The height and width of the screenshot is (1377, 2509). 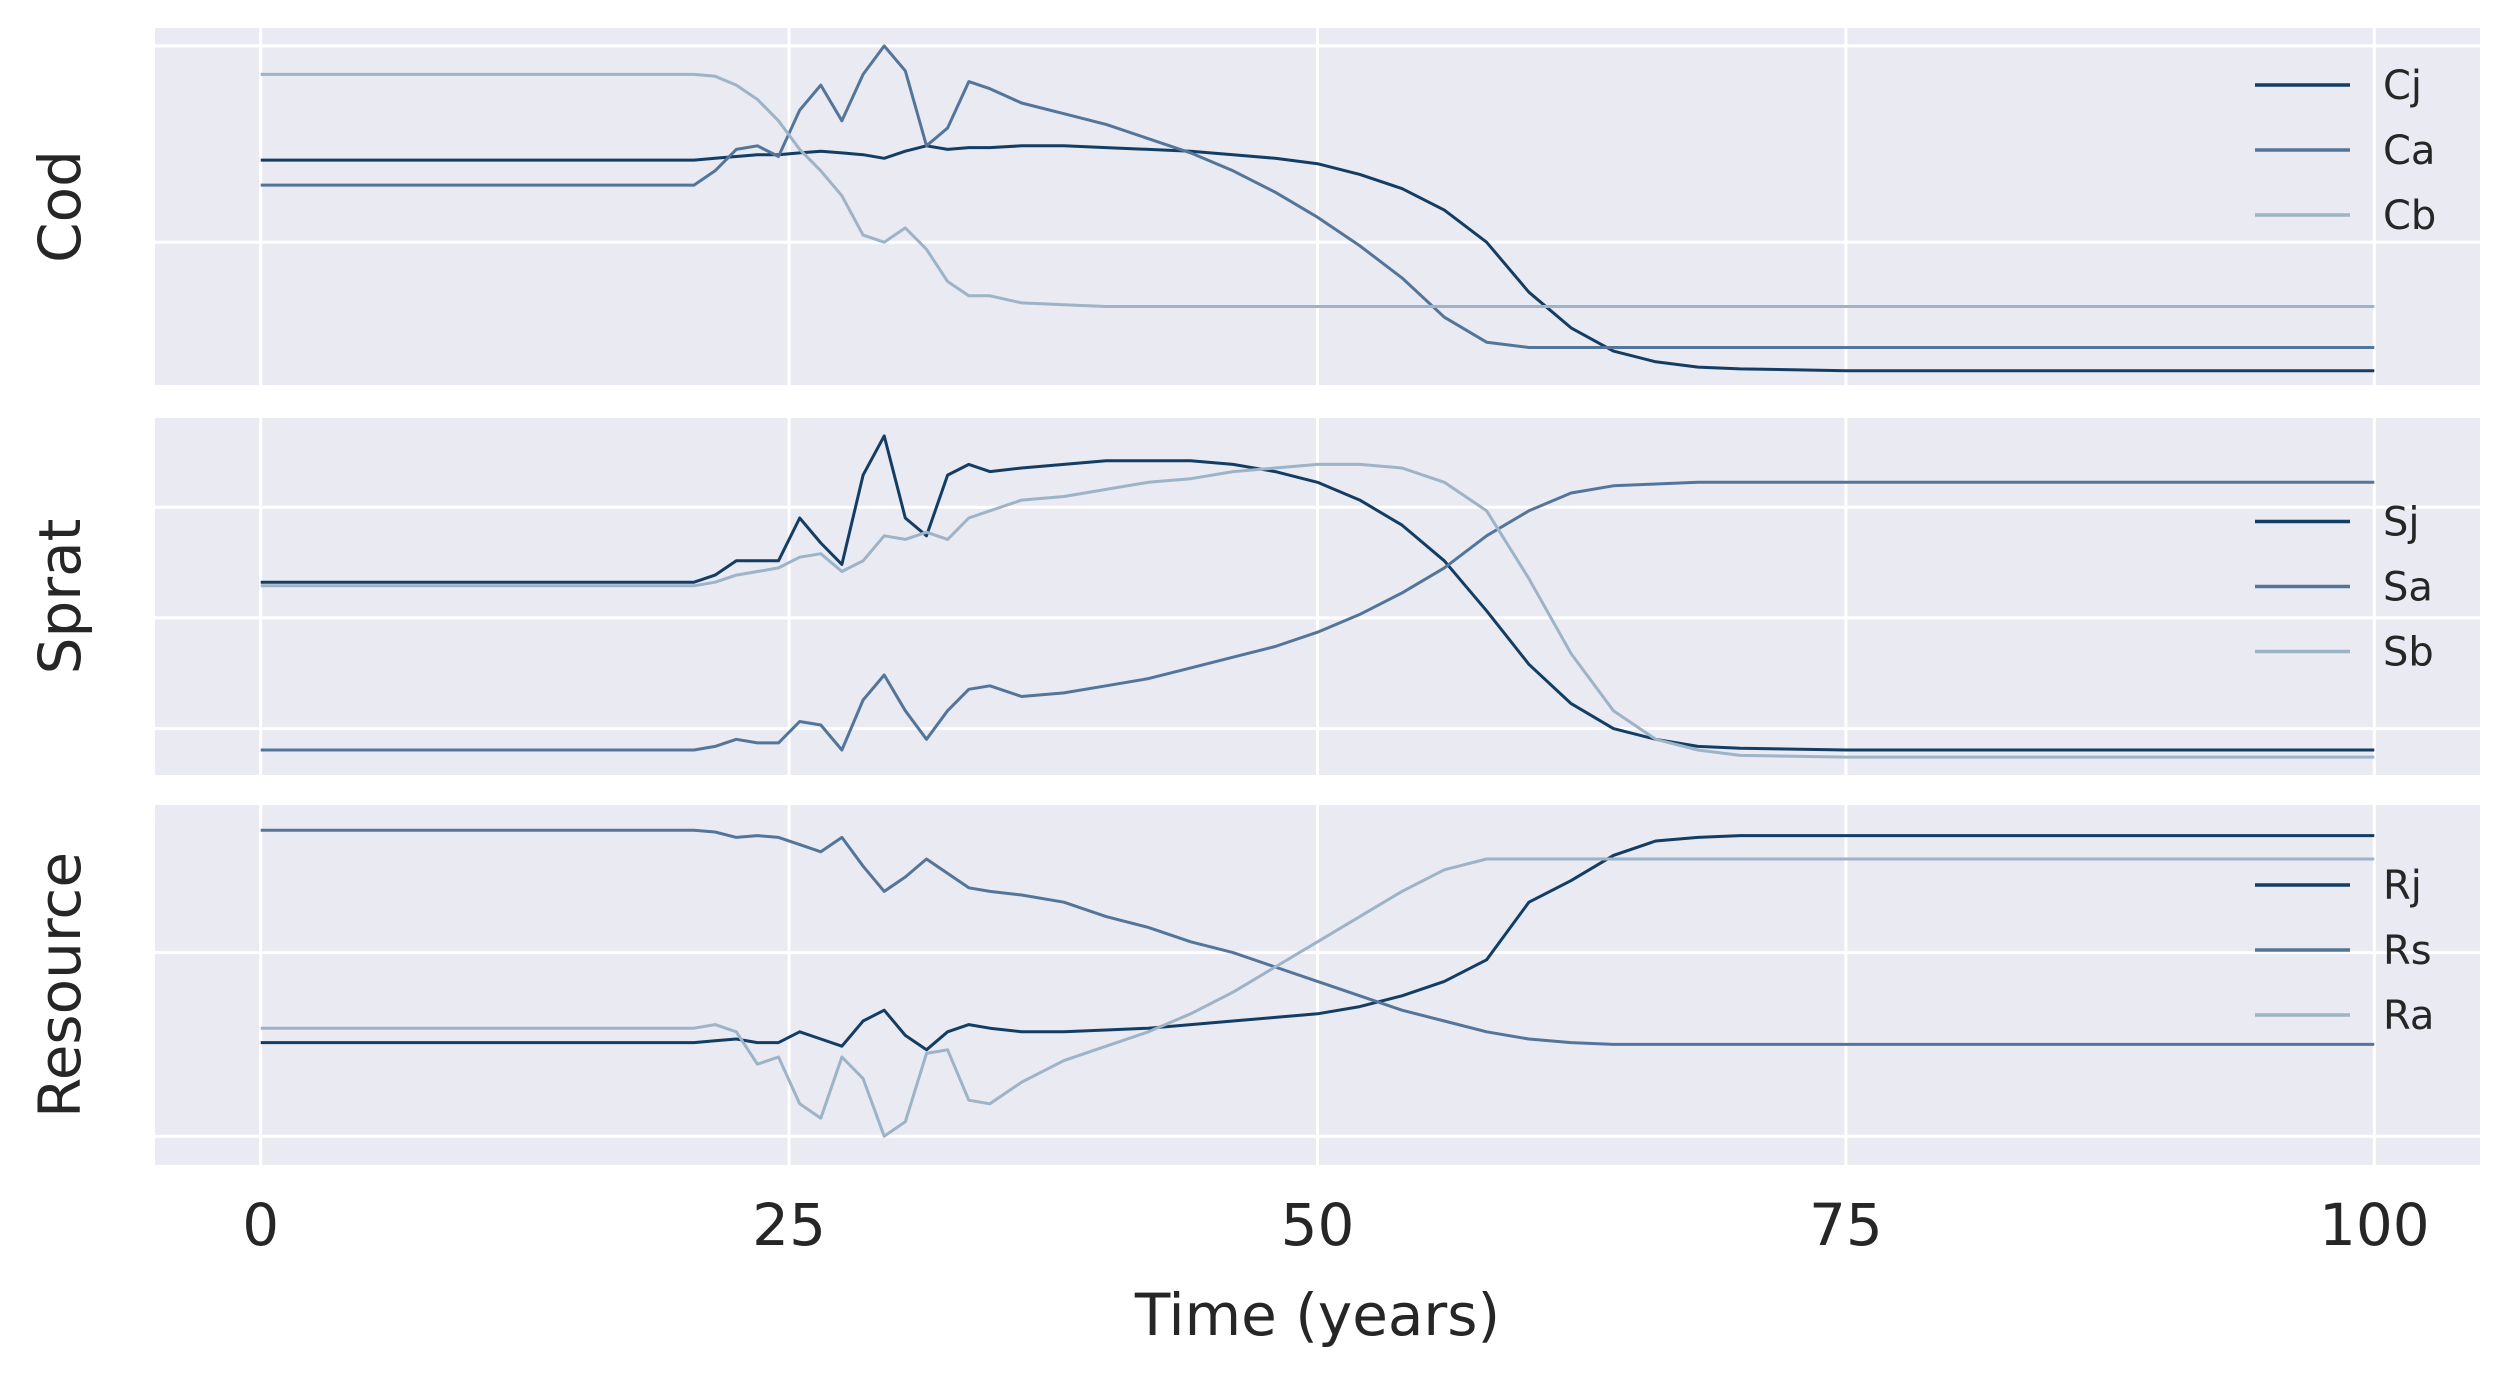 What do you see at coordinates (2374, 1225) in the screenshot?
I see `x-tick-label: 100` at bounding box center [2374, 1225].